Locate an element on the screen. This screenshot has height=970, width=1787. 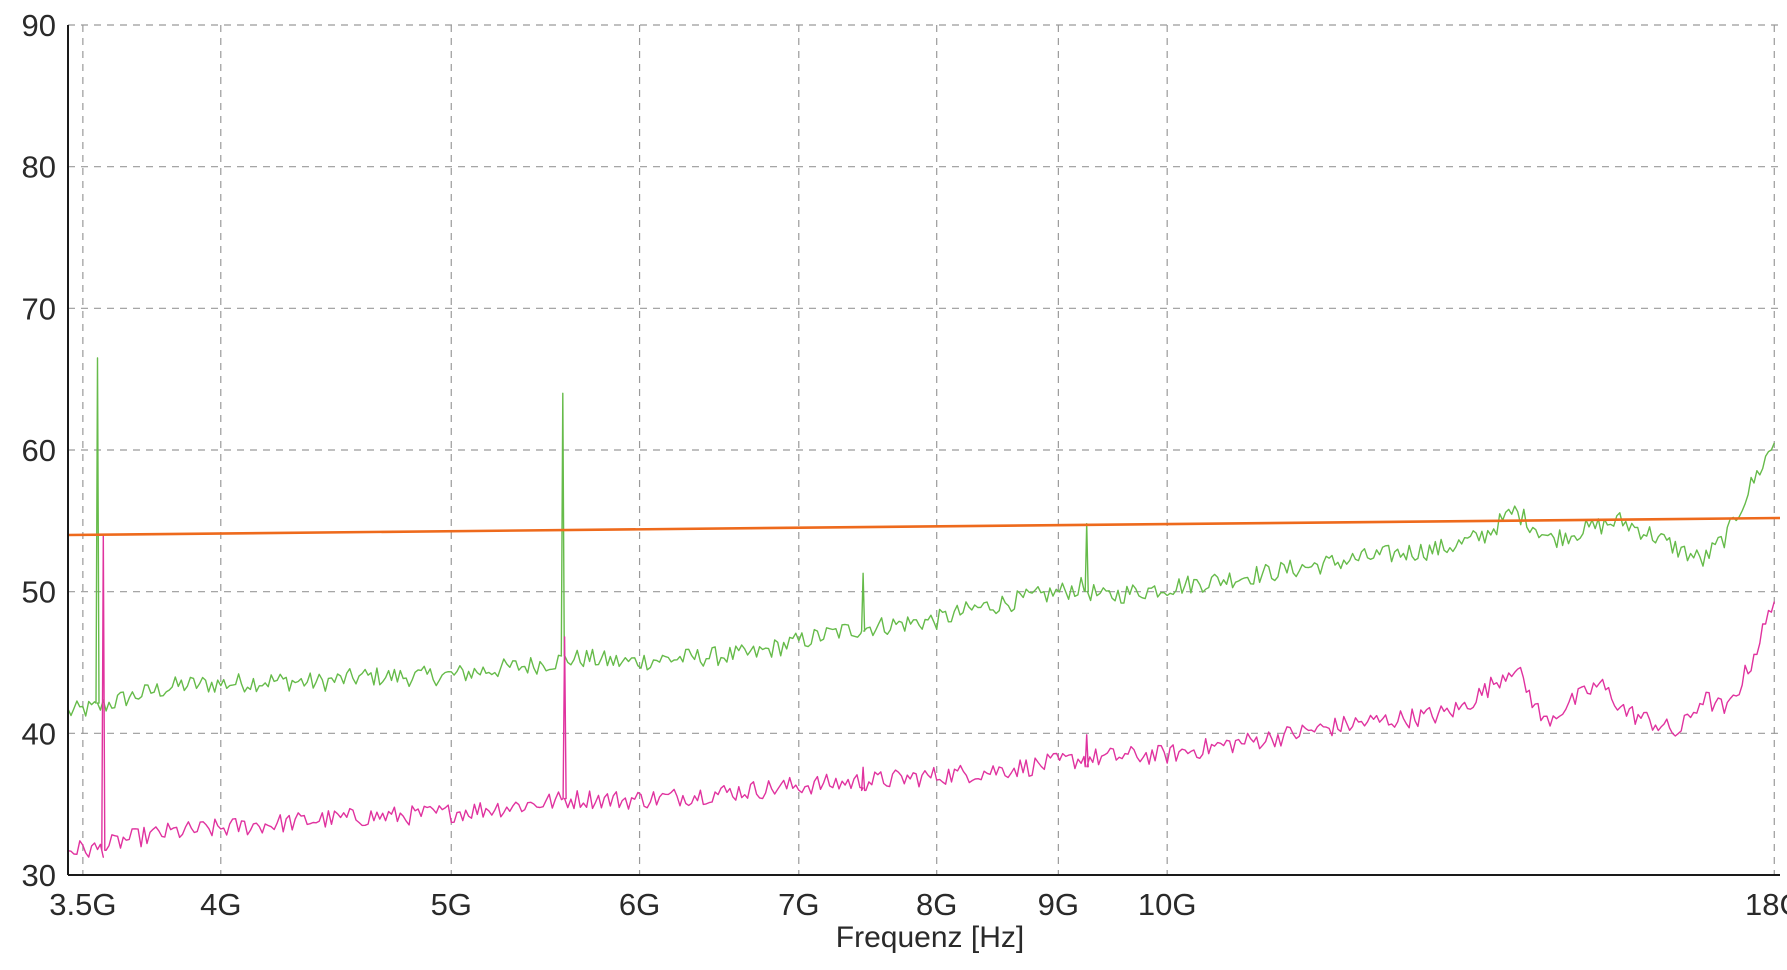
x-tick-label: 5G is located at coordinates (451, 904).